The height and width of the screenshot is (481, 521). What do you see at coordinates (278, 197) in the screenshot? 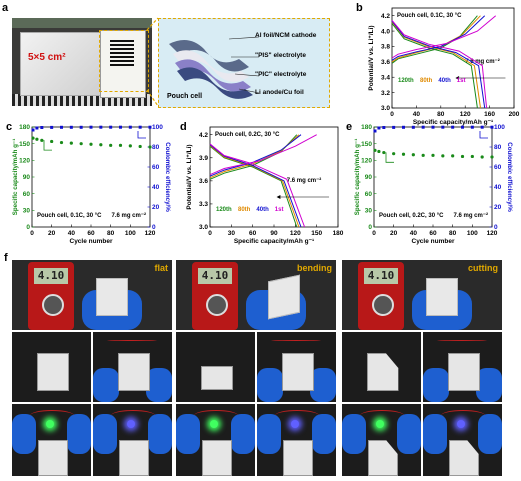
I see `legend-arrowhead` at bounding box center [278, 197].